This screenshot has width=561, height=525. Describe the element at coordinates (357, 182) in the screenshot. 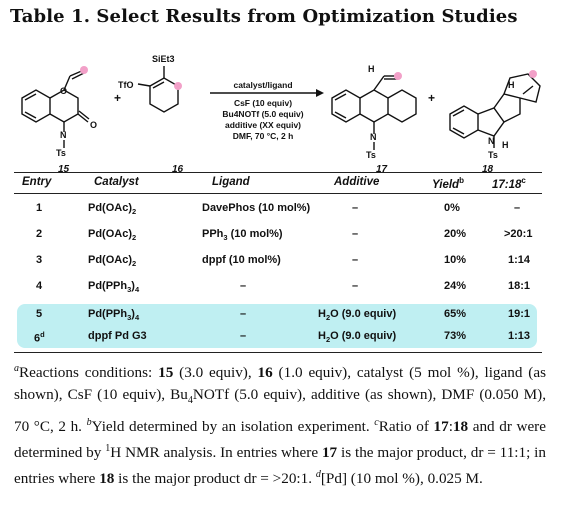

I see `header-additive: Additive` at that location.